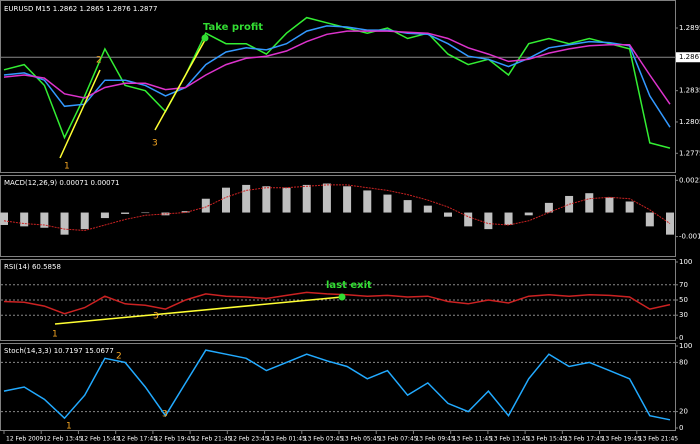  What do you see at coordinates (683, 300) in the screenshot?
I see `y-tick-label: 50` at bounding box center [683, 300].